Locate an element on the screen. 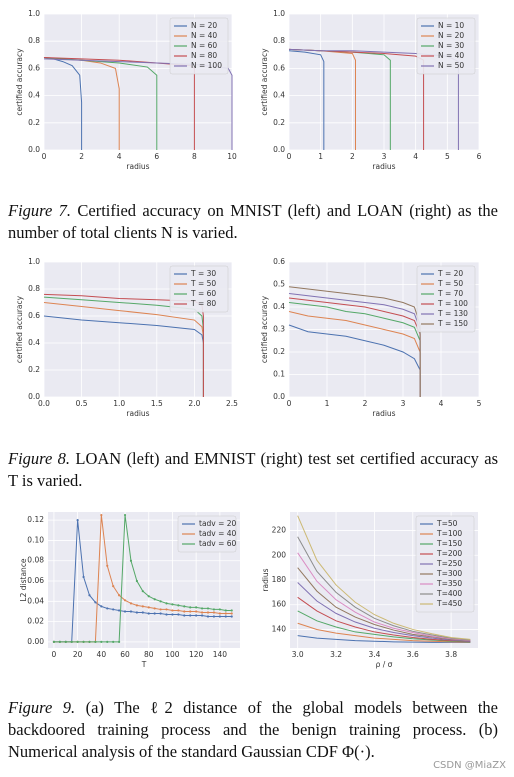 Image resolution: width=514 pixels, height=777 pixels. x-tick-label: 1.5 is located at coordinates (157, 403).